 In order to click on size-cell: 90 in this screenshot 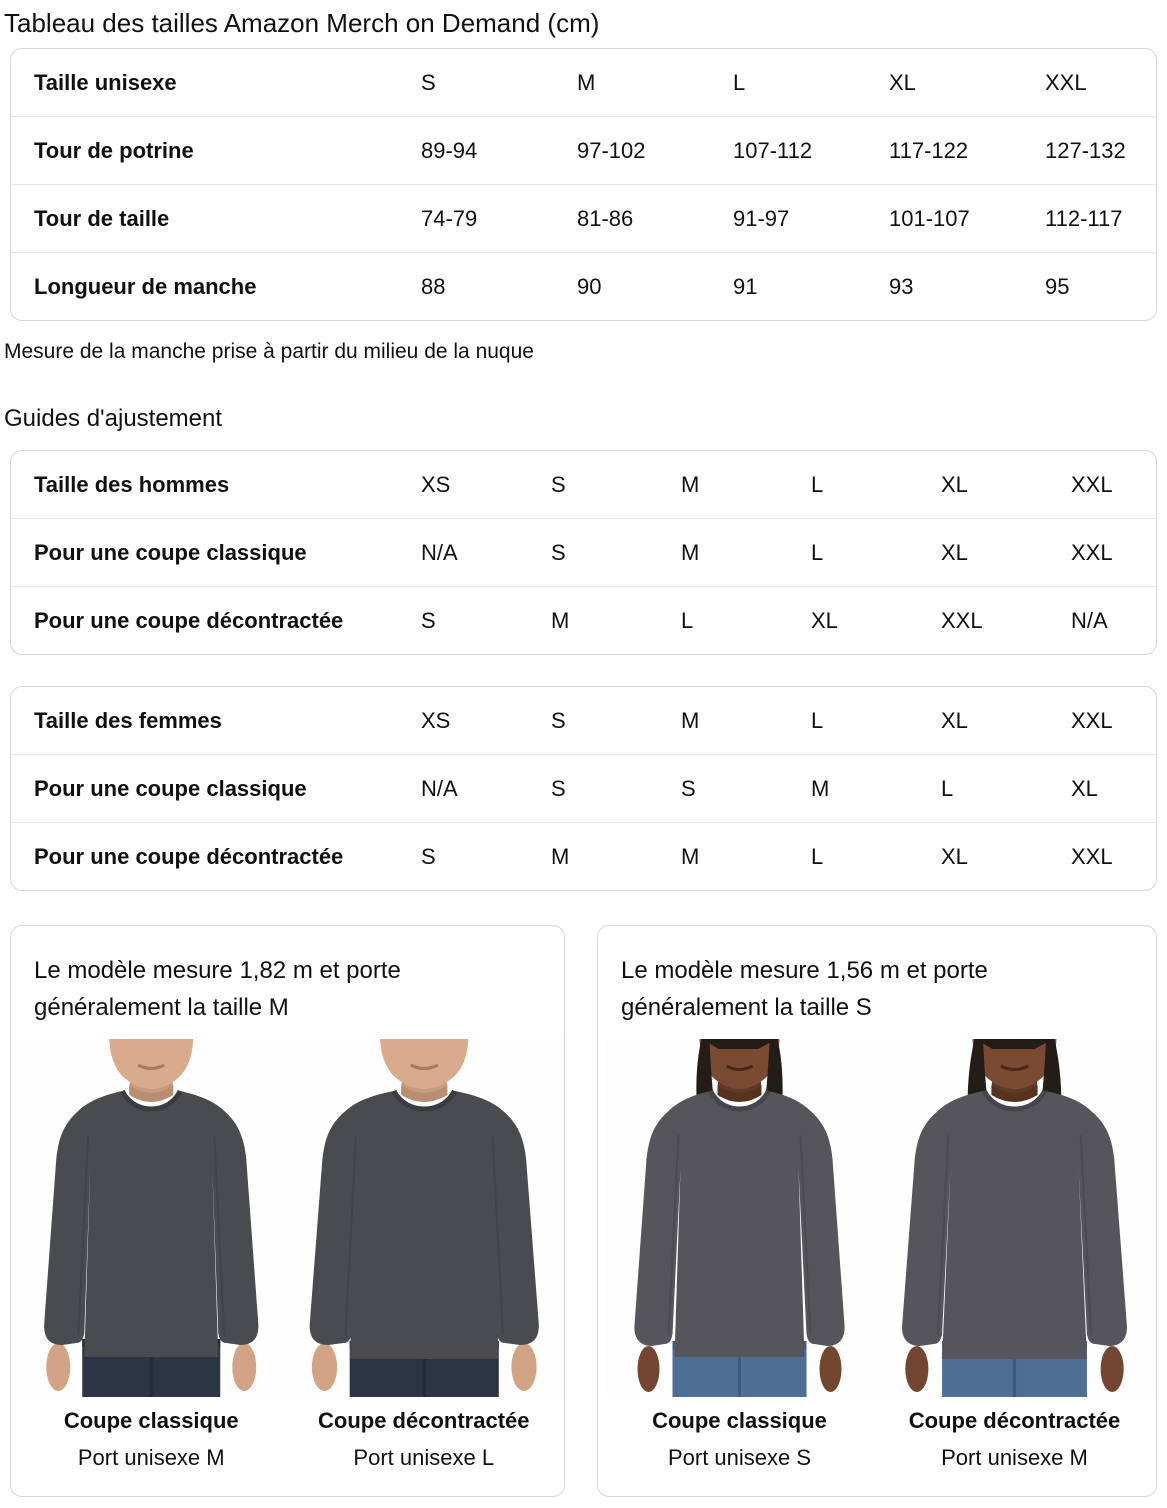, I will do `click(589, 286)`.